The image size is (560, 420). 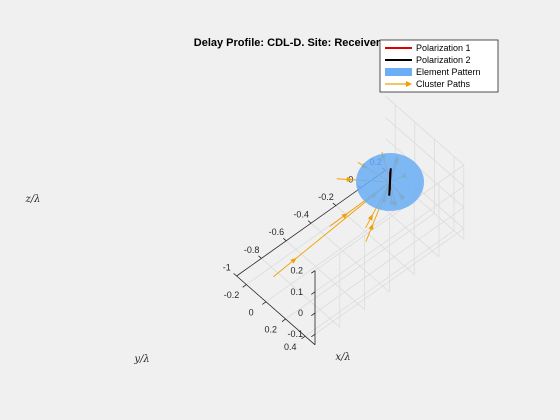 What do you see at coordinates (296, 271) in the screenshot?
I see `z-tick-label: 0.2` at bounding box center [296, 271].